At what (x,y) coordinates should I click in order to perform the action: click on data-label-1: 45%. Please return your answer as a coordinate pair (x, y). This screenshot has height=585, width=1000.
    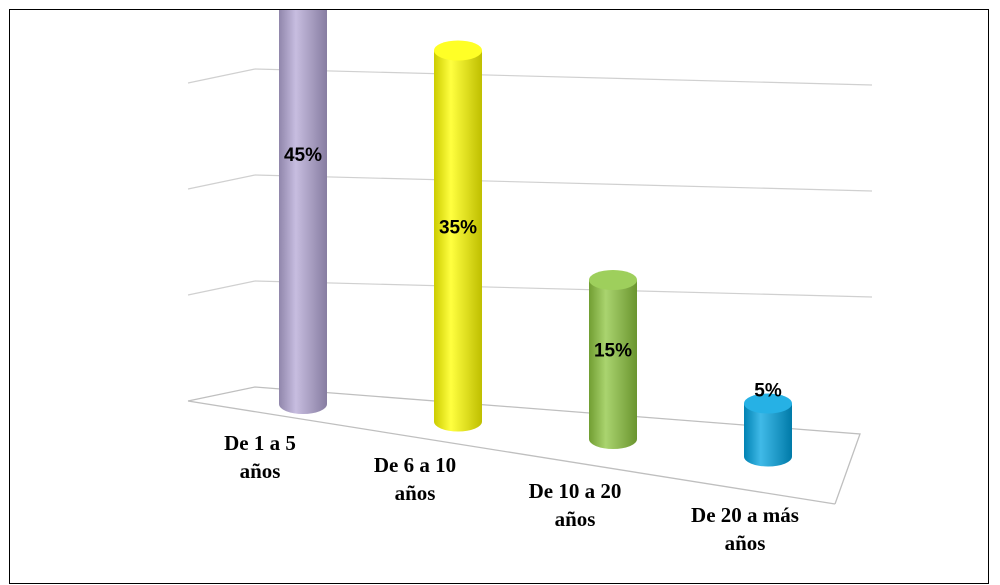
    Looking at the image, I should click on (303, 155).